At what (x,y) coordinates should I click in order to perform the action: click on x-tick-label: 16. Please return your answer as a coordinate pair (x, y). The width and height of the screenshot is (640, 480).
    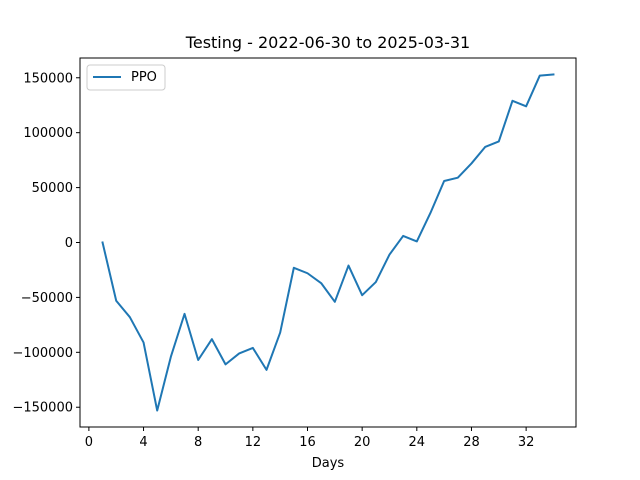
    Looking at the image, I should click on (307, 442).